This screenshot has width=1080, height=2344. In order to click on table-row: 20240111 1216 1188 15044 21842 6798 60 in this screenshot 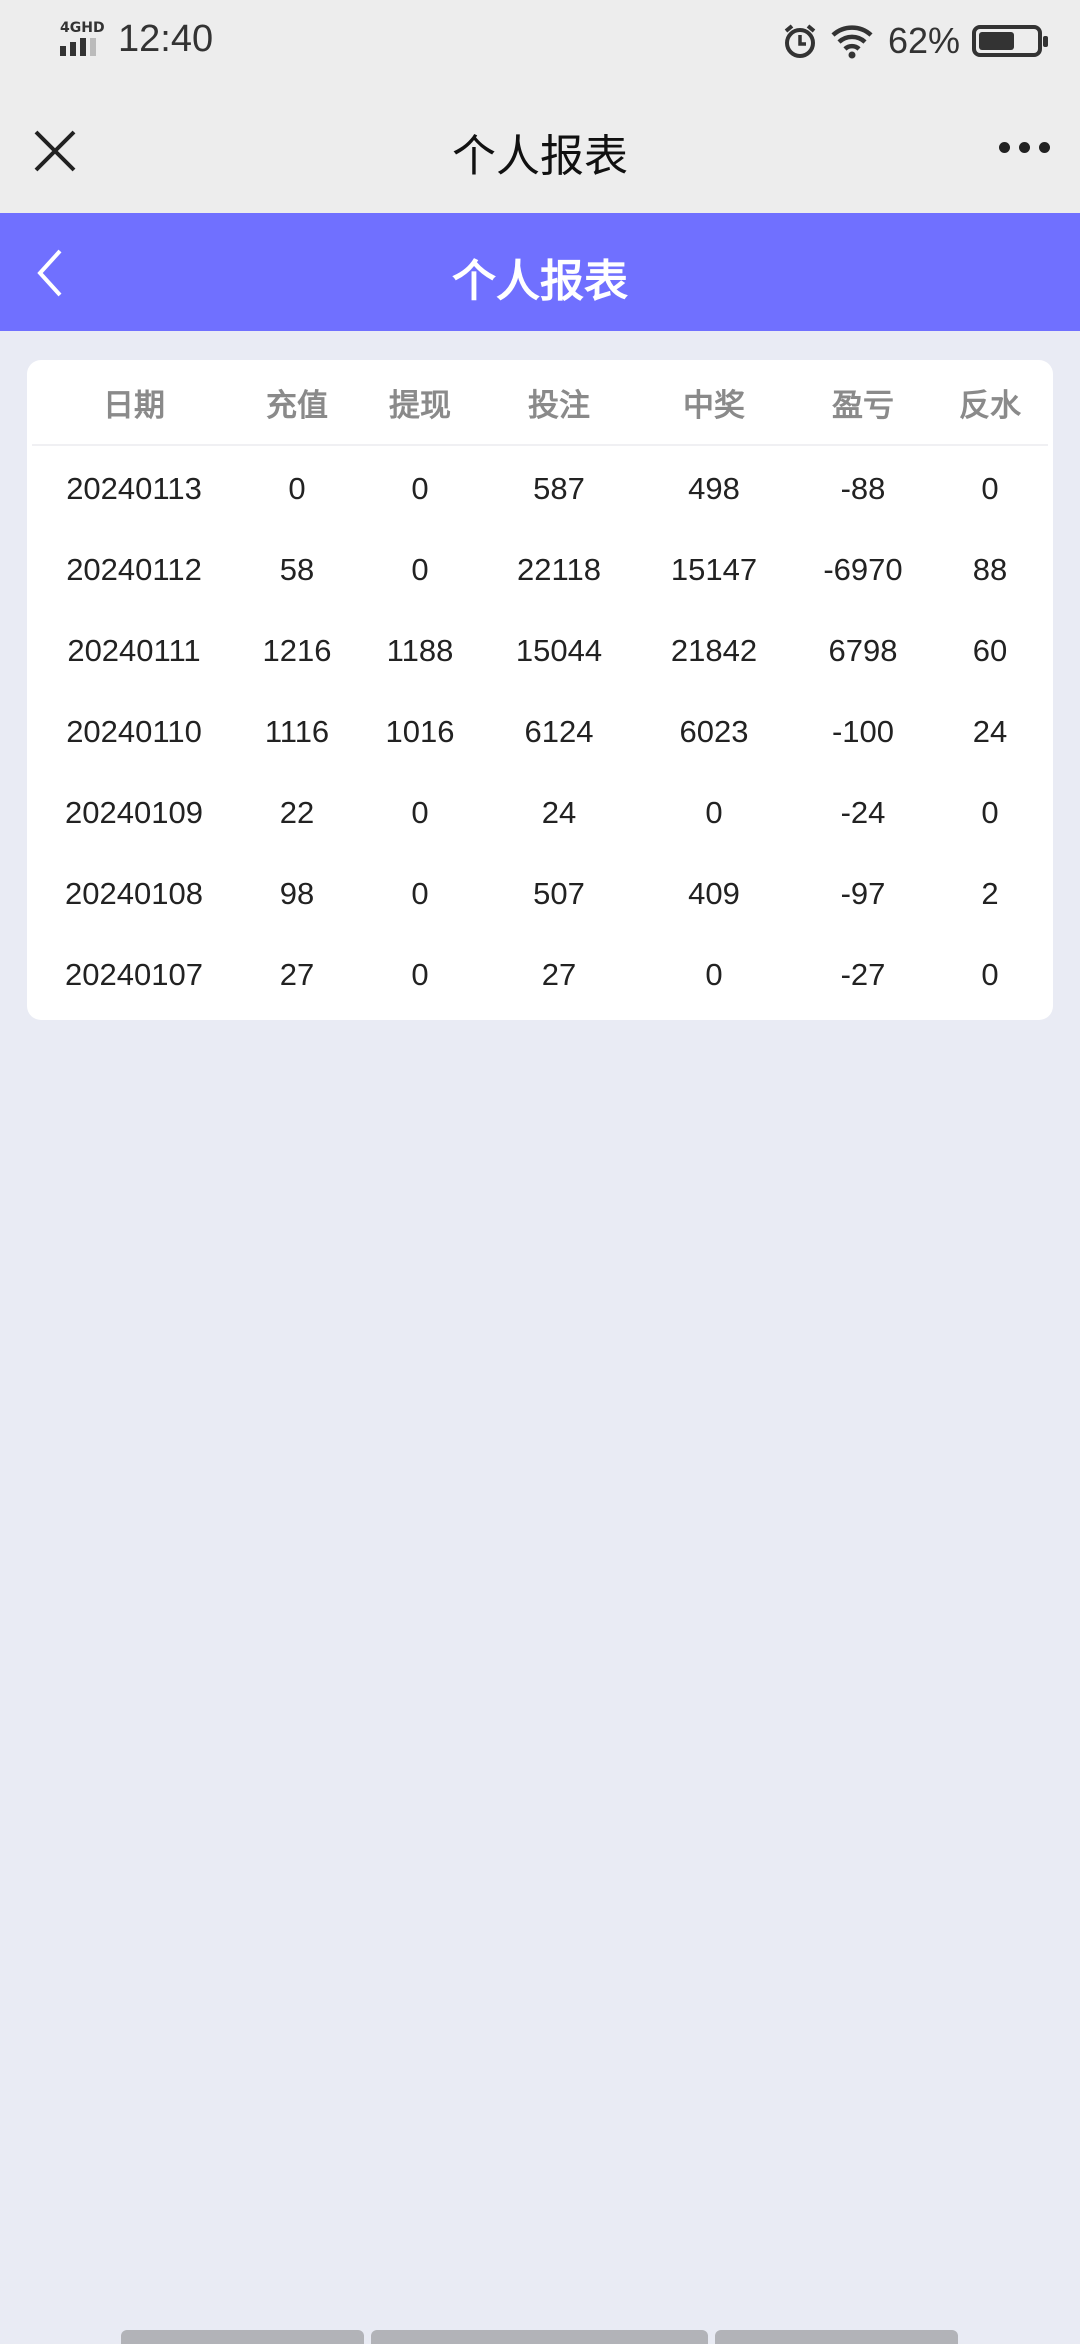, I will do `click(540, 650)`.